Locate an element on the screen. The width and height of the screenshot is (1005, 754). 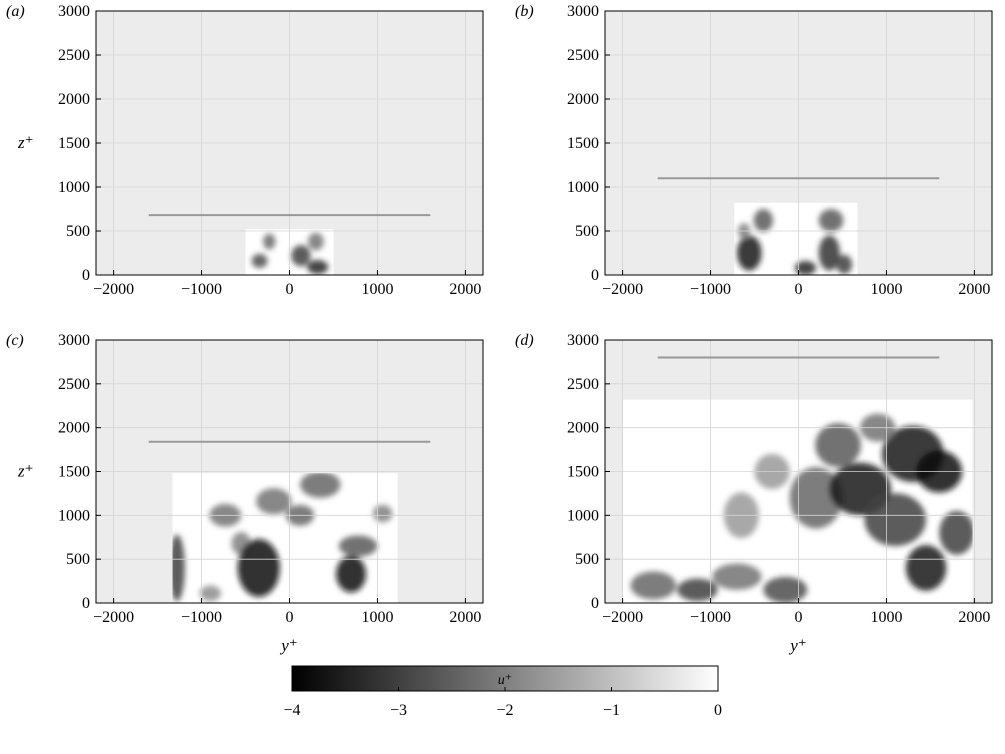
colorbar-ticks: −4 −3 −2 −1 0 is located at coordinates (502, 703).